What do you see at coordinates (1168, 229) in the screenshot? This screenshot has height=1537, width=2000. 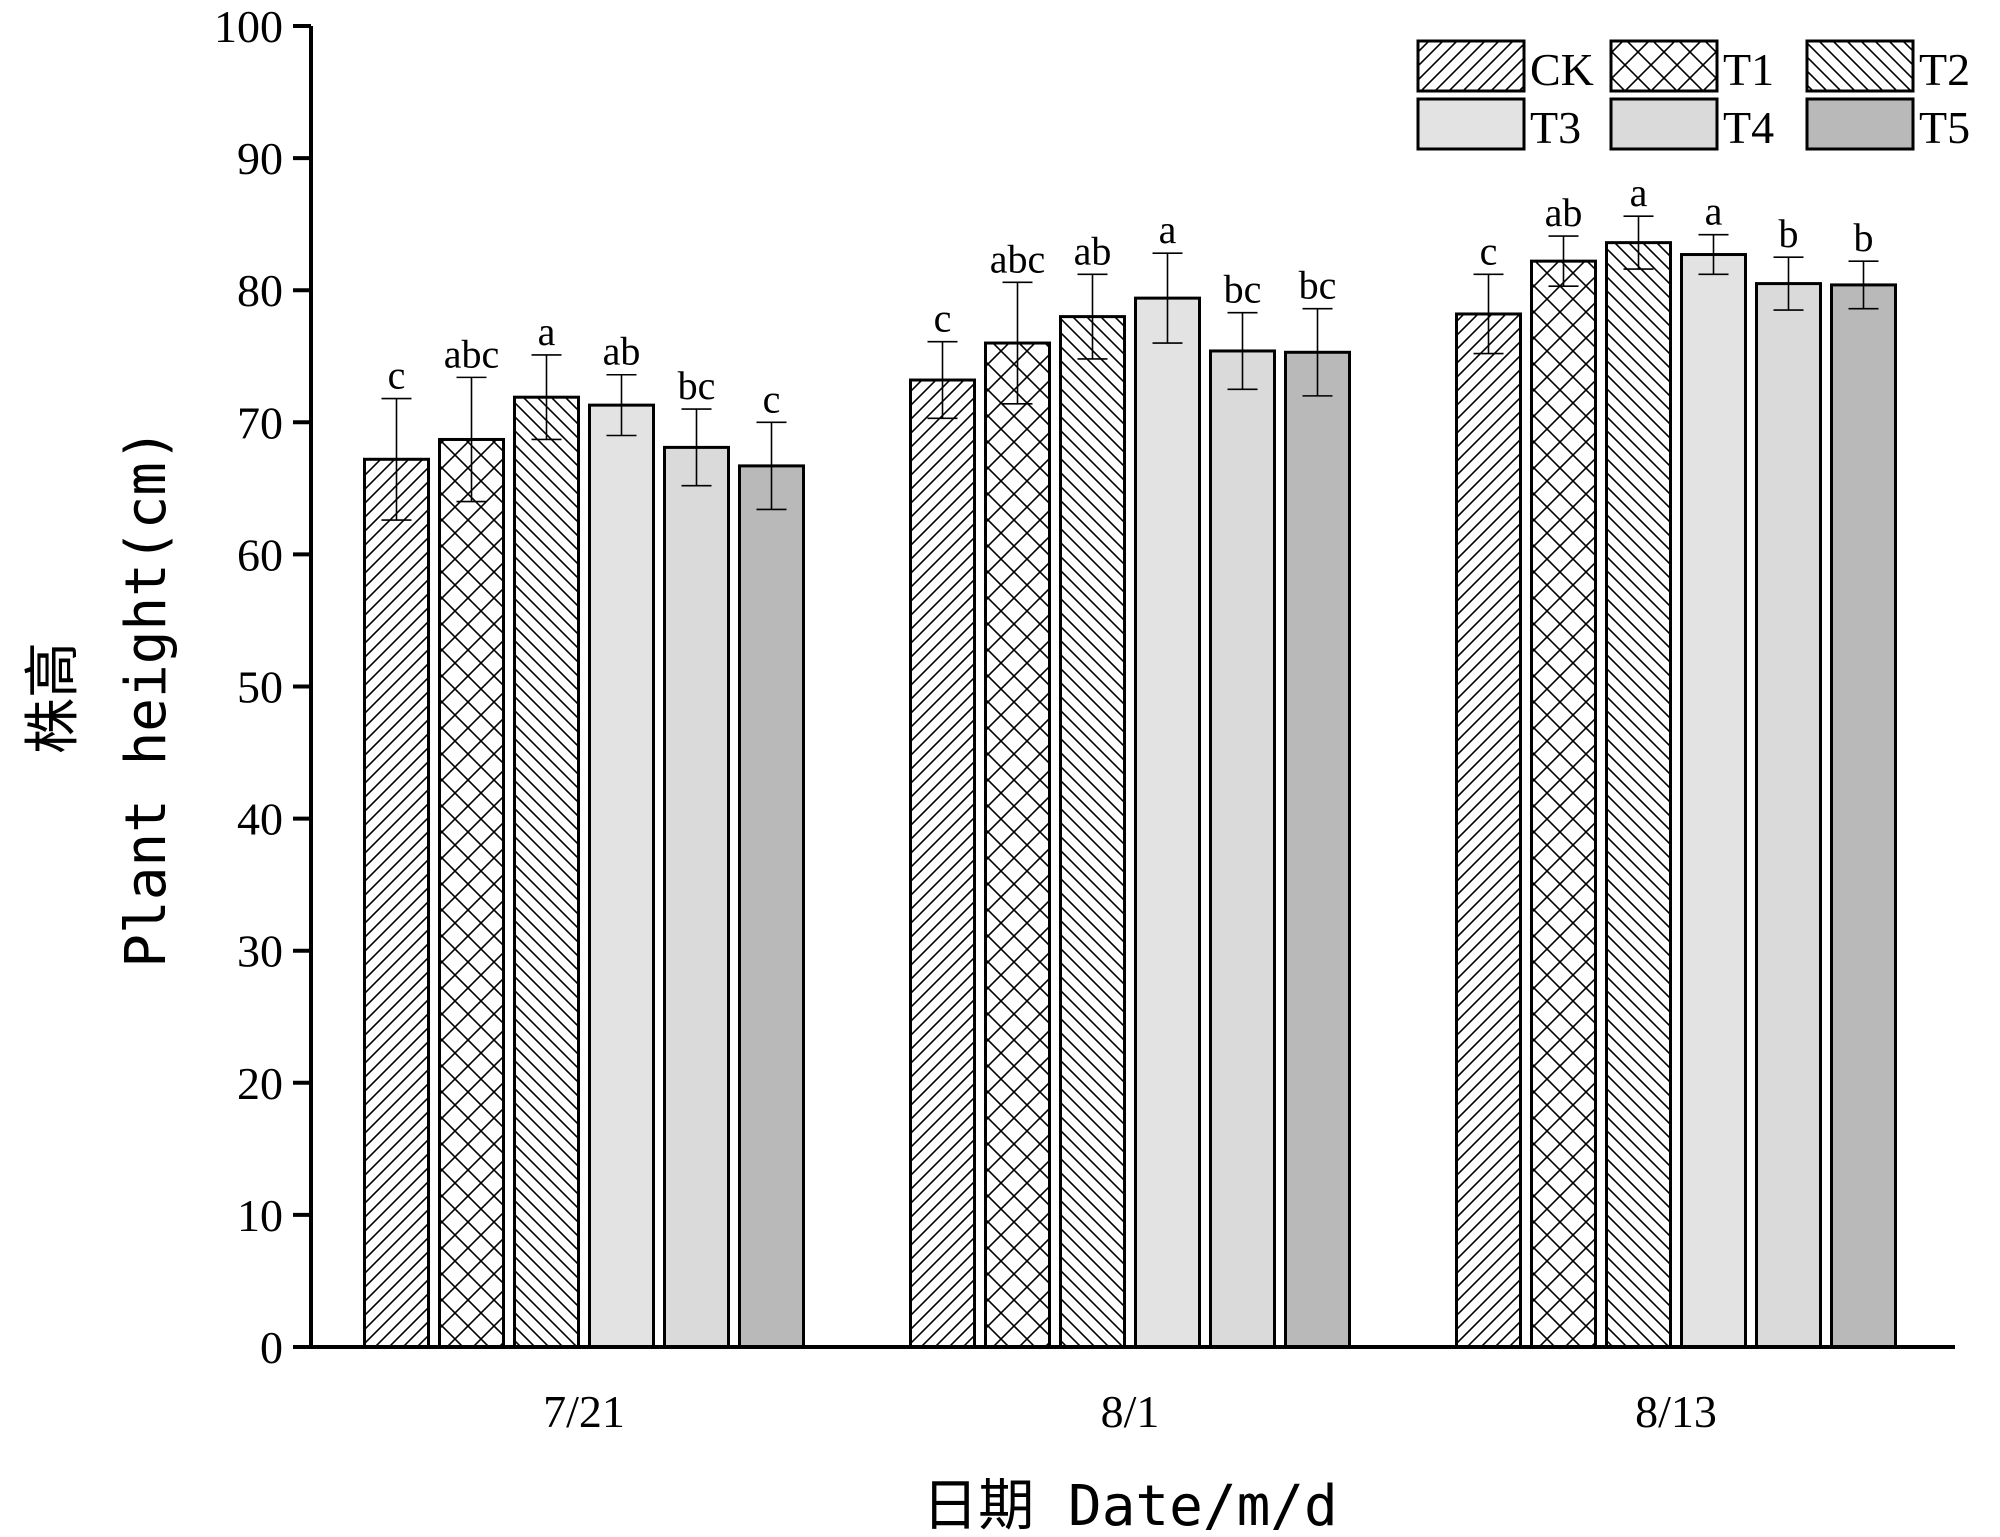 I see `significance-label-t3-8-1: a` at bounding box center [1168, 229].